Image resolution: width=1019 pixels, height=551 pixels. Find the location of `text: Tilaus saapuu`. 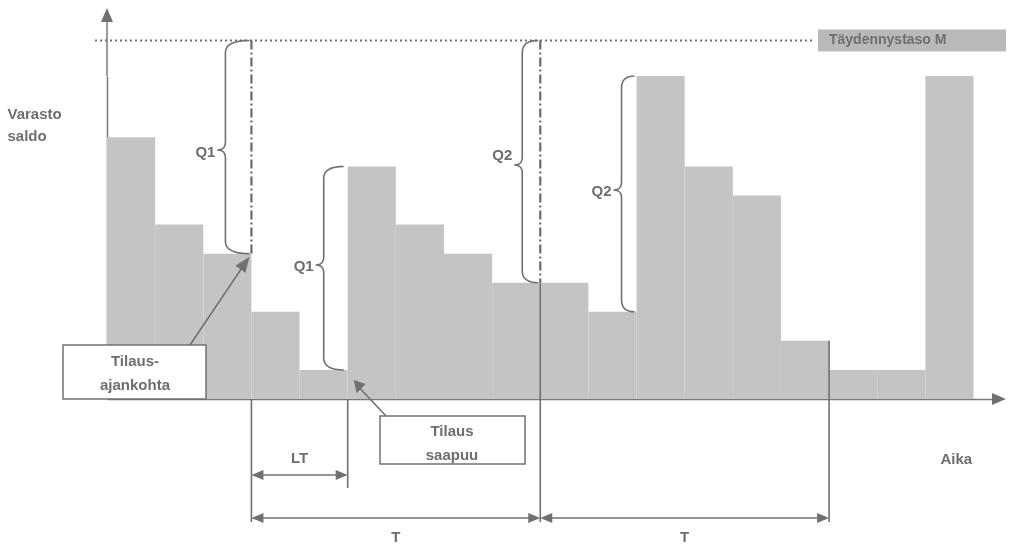

text: Tilaus saapuu is located at coordinates (452, 442).